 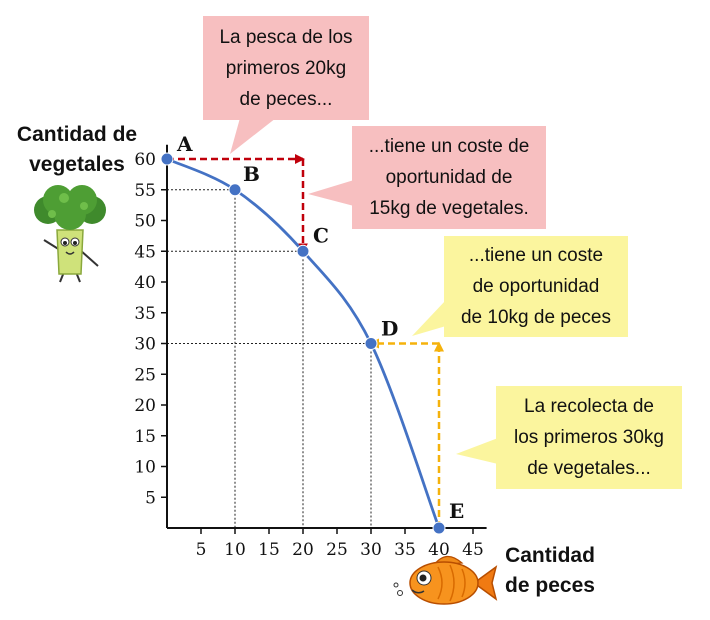 I want to click on point-label-e: E, so click(x=456, y=511).